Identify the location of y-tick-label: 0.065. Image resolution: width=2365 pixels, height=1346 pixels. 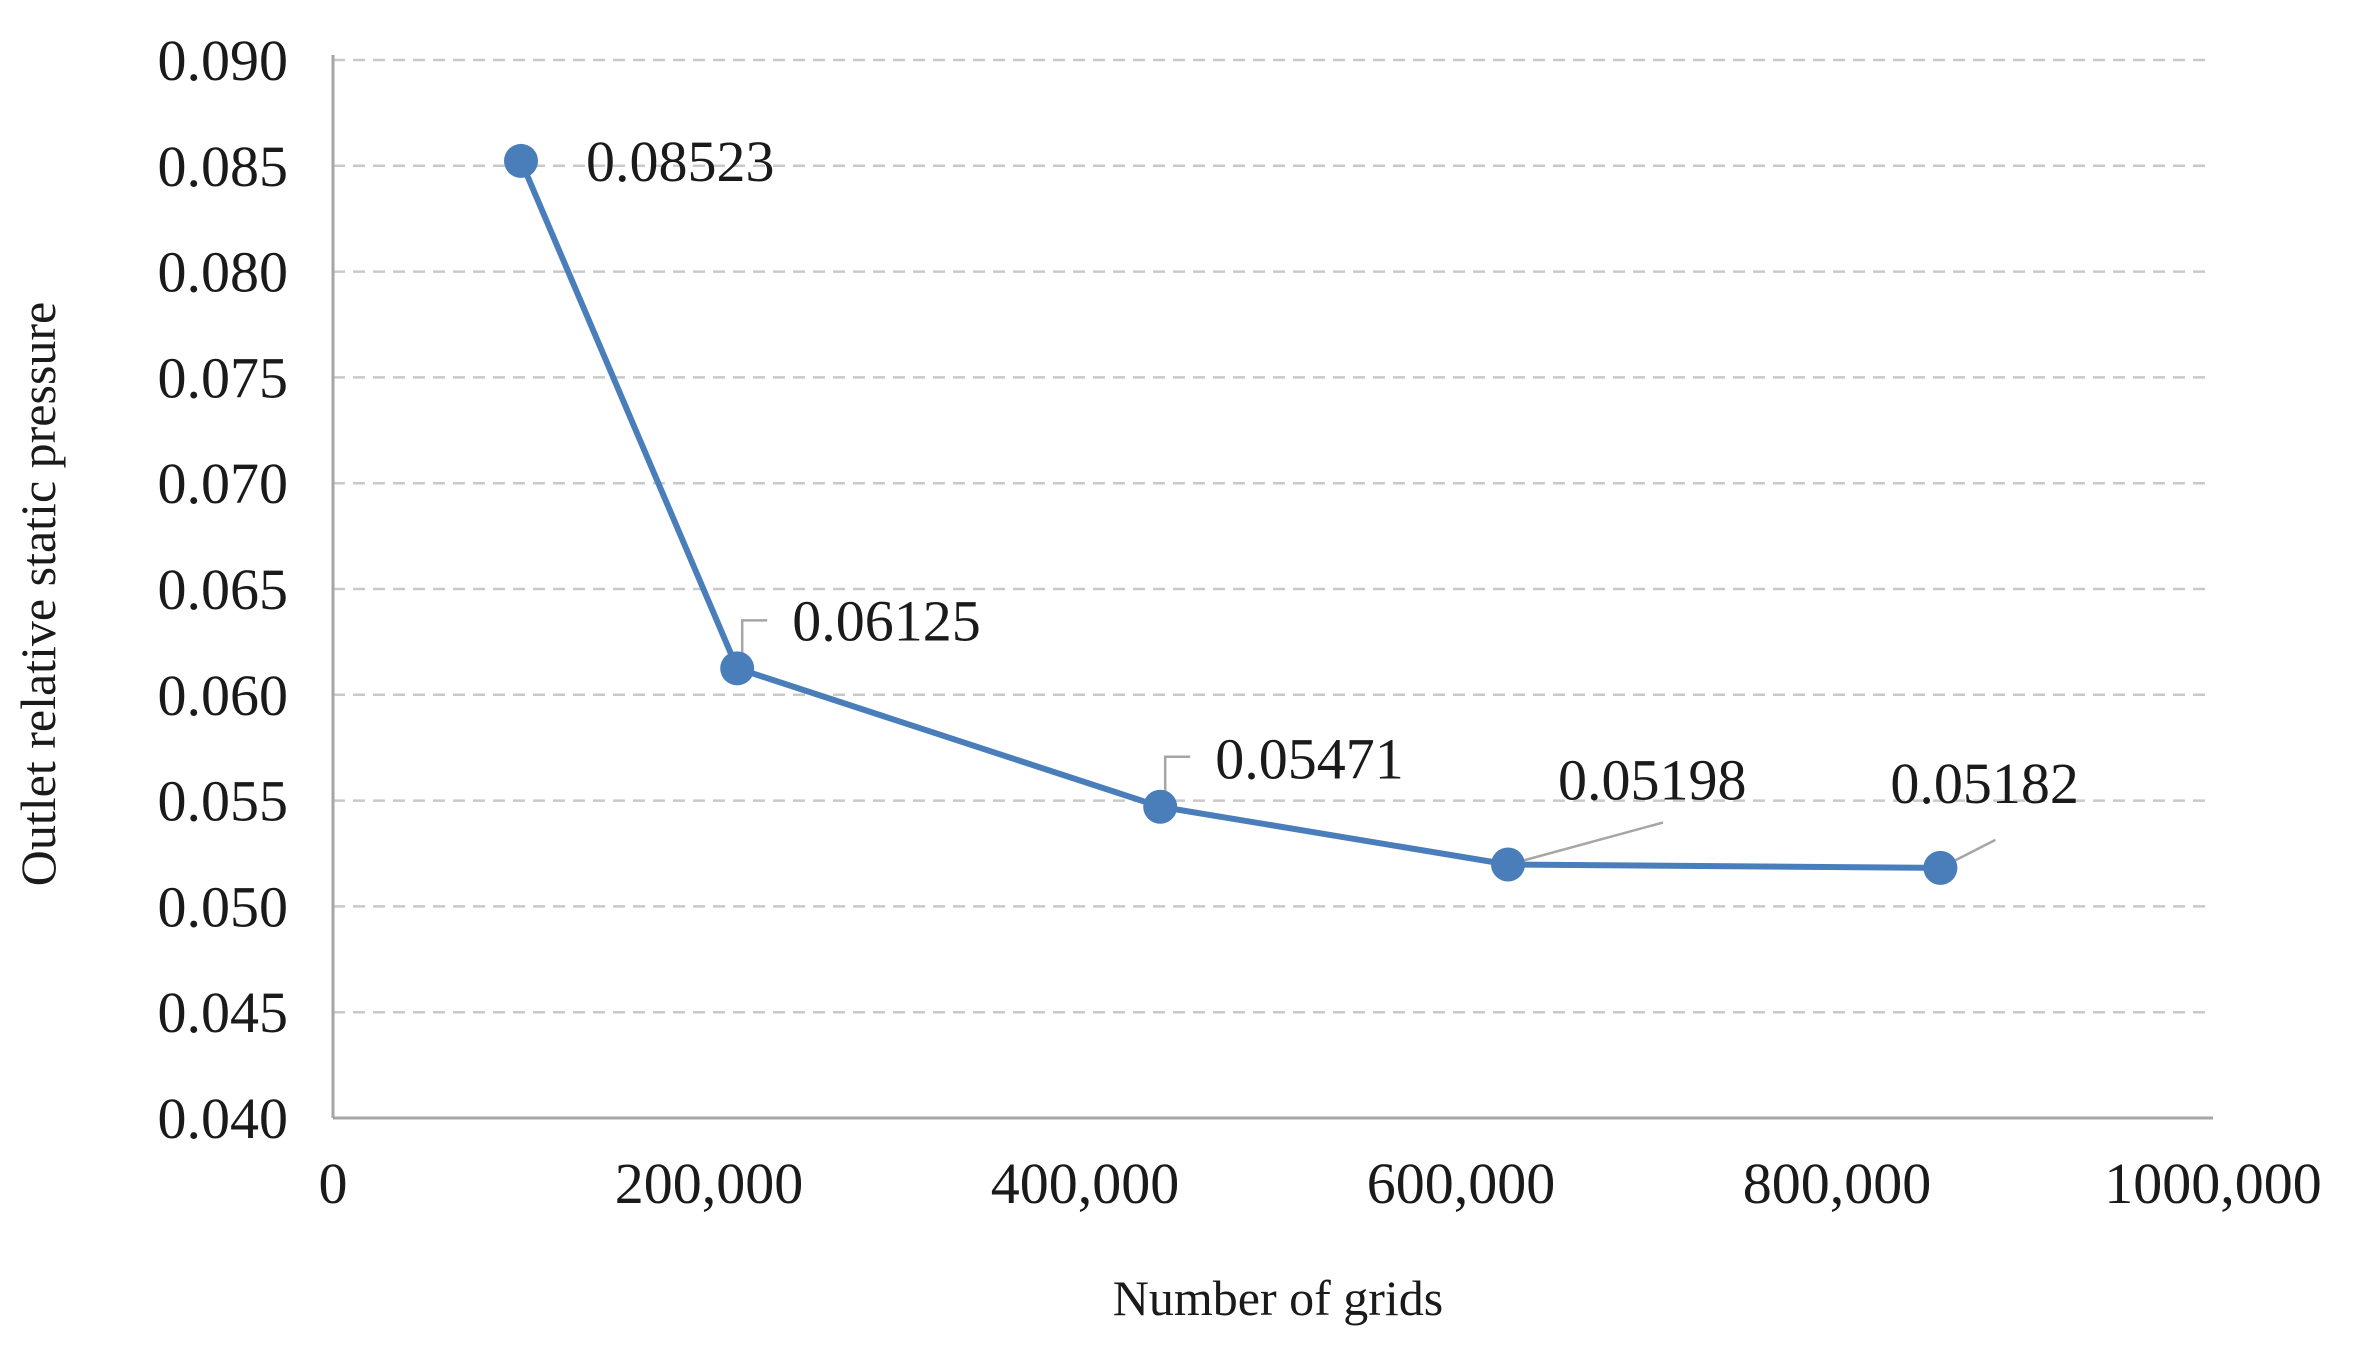
(223, 589).